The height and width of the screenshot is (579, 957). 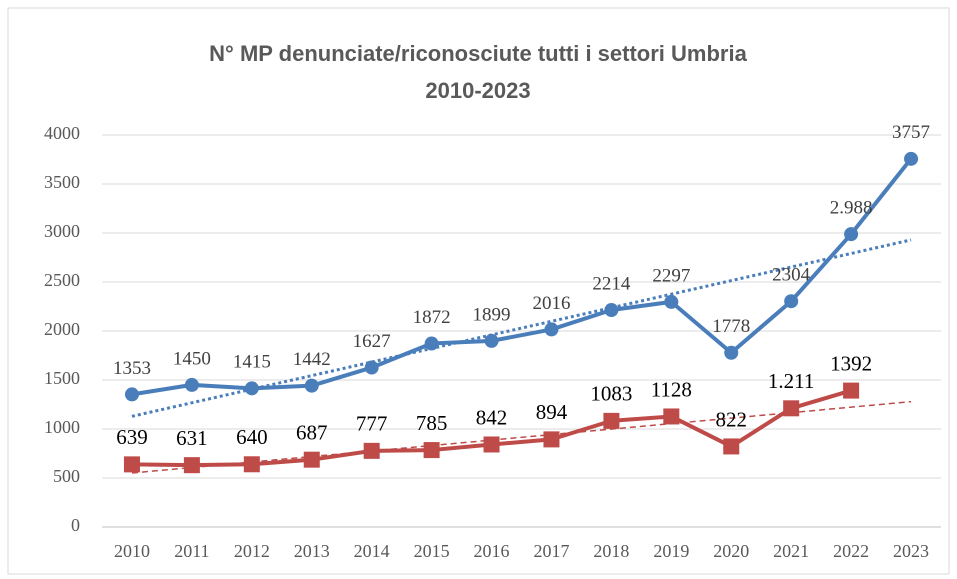 What do you see at coordinates (432, 551) in the screenshot?
I see `x-tick-label: 2015` at bounding box center [432, 551].